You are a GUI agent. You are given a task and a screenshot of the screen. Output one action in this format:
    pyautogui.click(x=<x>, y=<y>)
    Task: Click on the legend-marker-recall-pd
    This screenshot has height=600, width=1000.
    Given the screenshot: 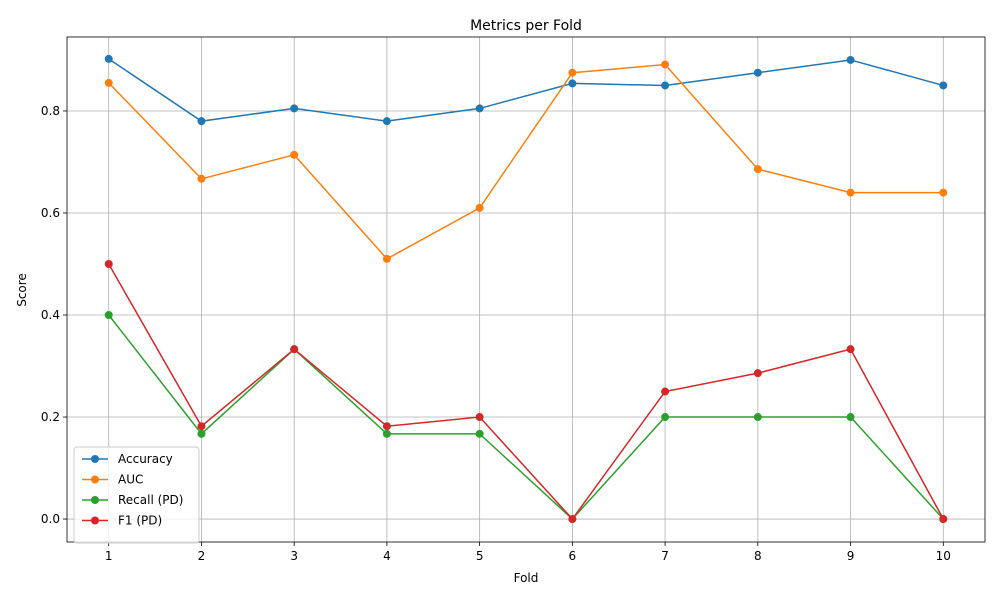 What is the action you would take?
    pyautogui.click(x=95, y=500)
    